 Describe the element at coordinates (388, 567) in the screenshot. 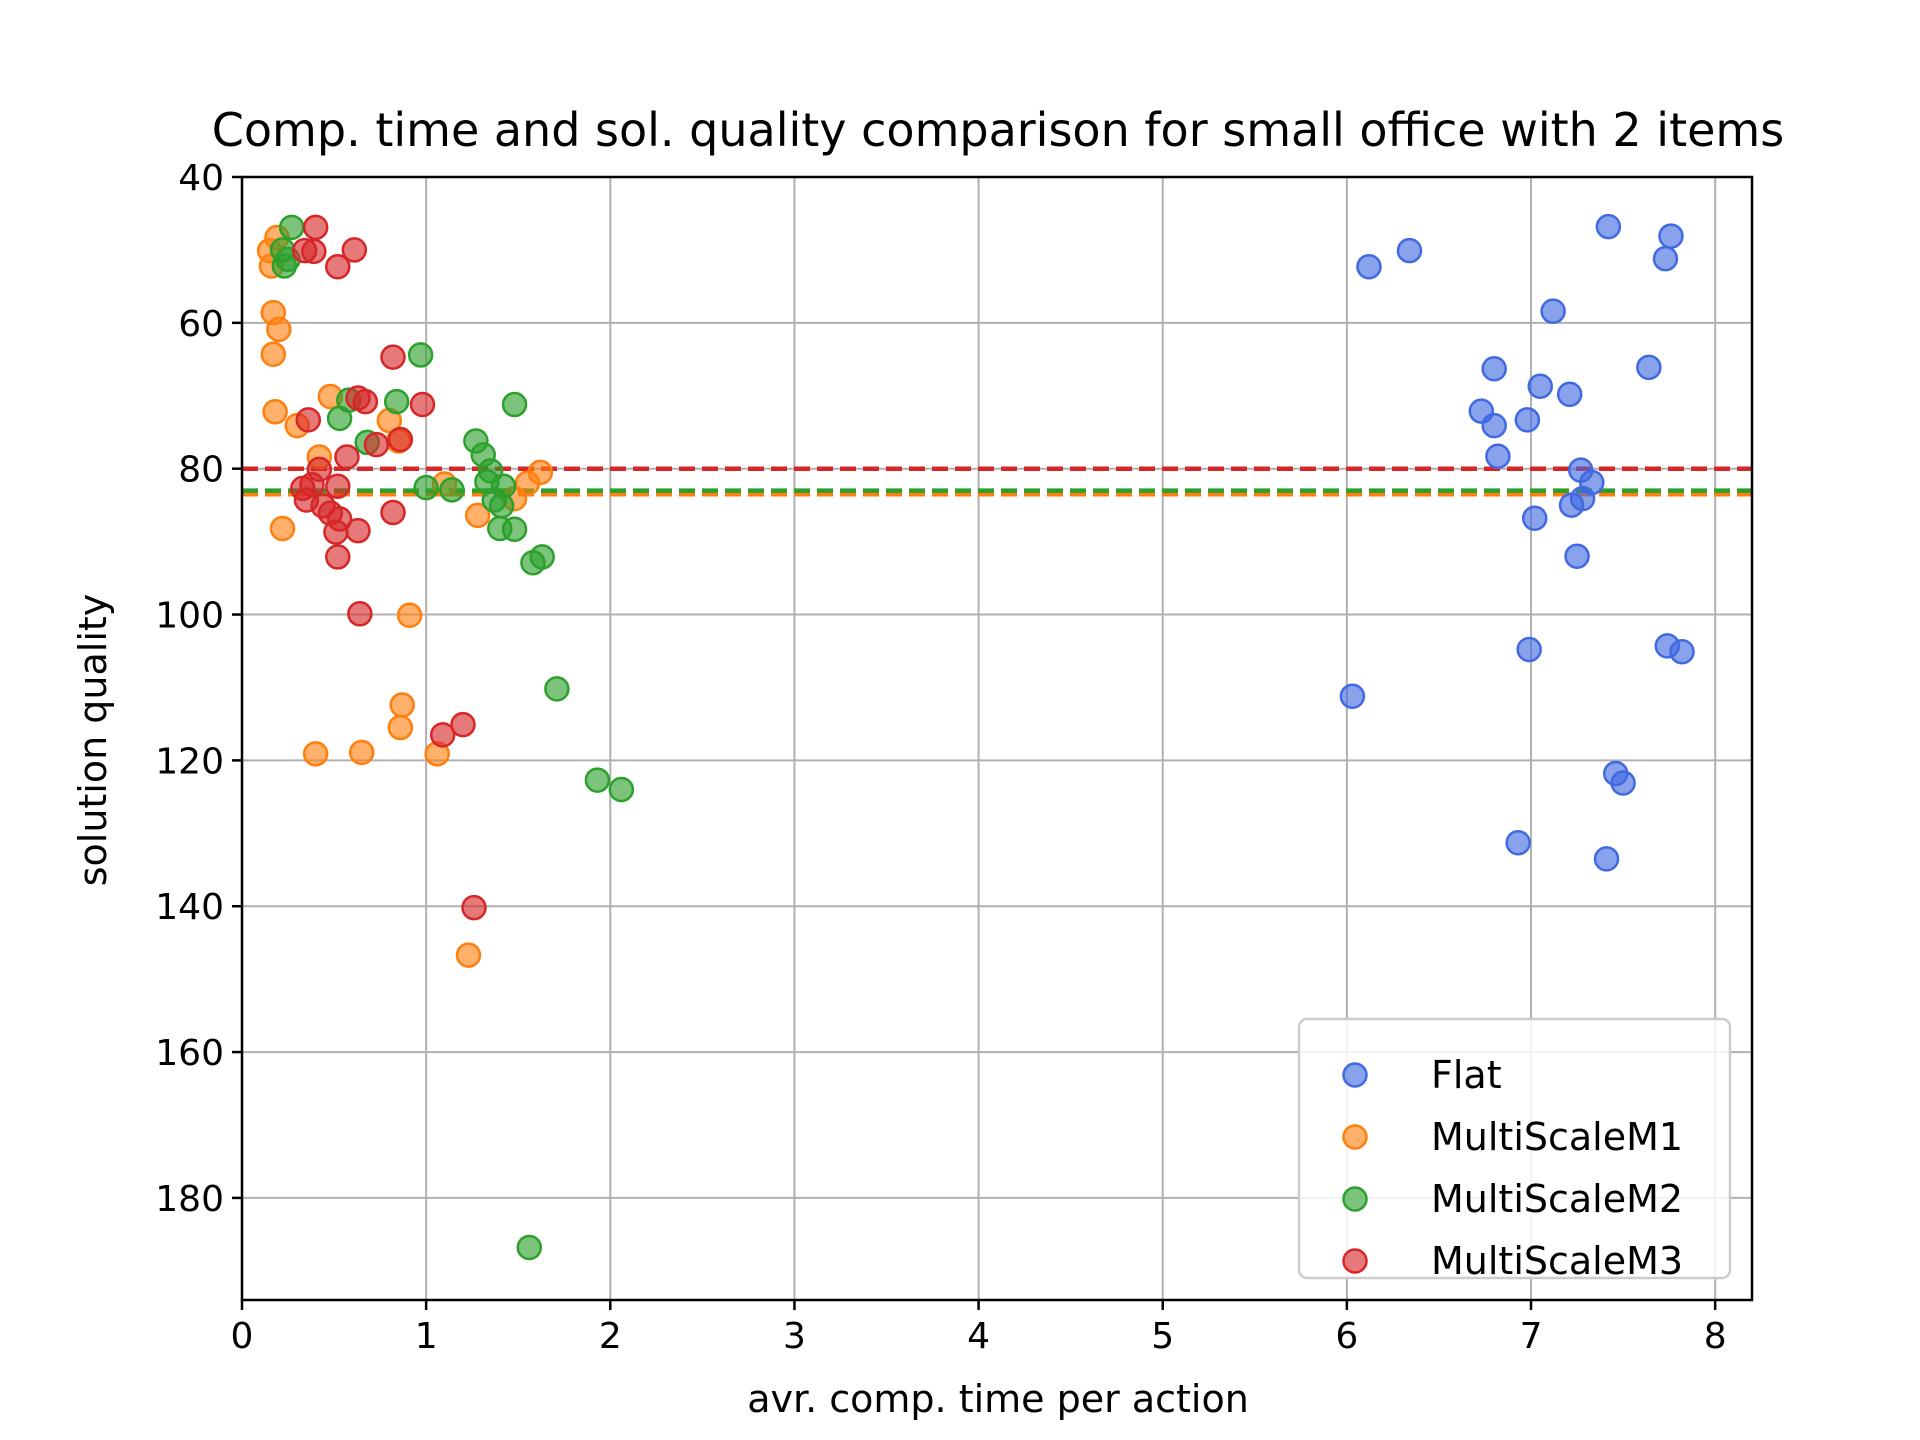

I see `multiscalem3-series` at that location.